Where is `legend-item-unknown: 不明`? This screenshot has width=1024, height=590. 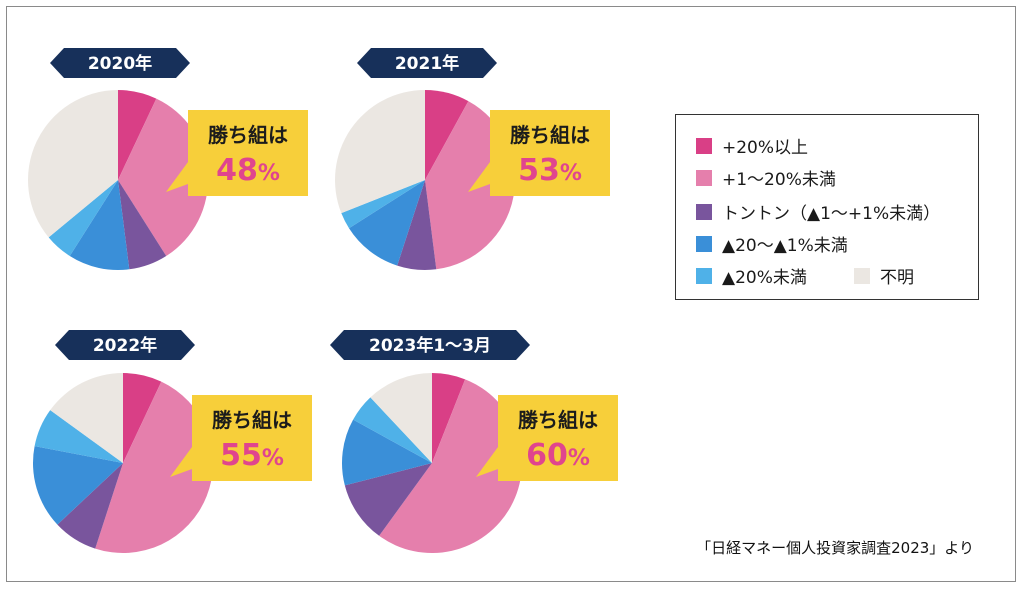 legend-item-unknown: 不明 is located at coordinates (884, 275).